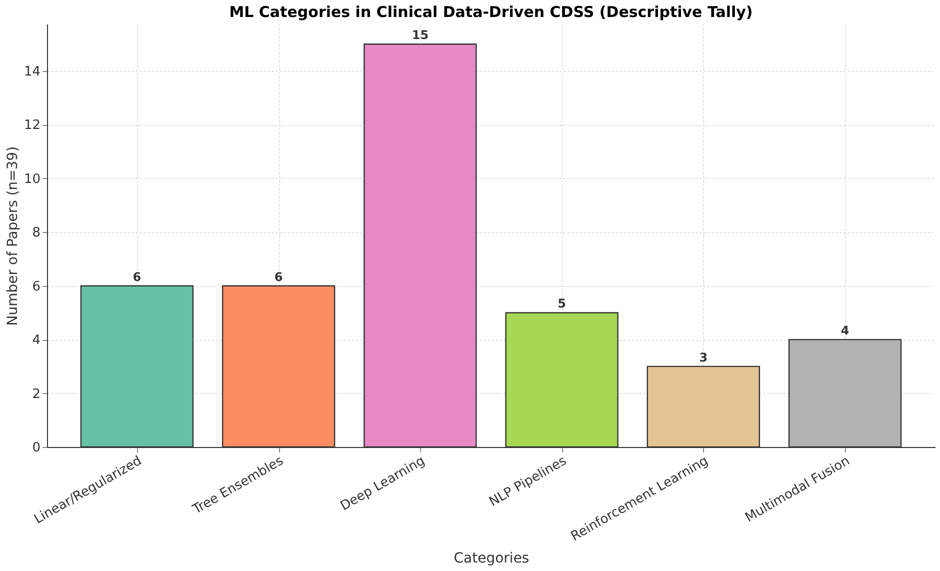 The image size is (940, 571). What do you see at coordinates (36, 340) in the screenshot?
I see `y-tick-label: 4` at bounding box center [36, 340].